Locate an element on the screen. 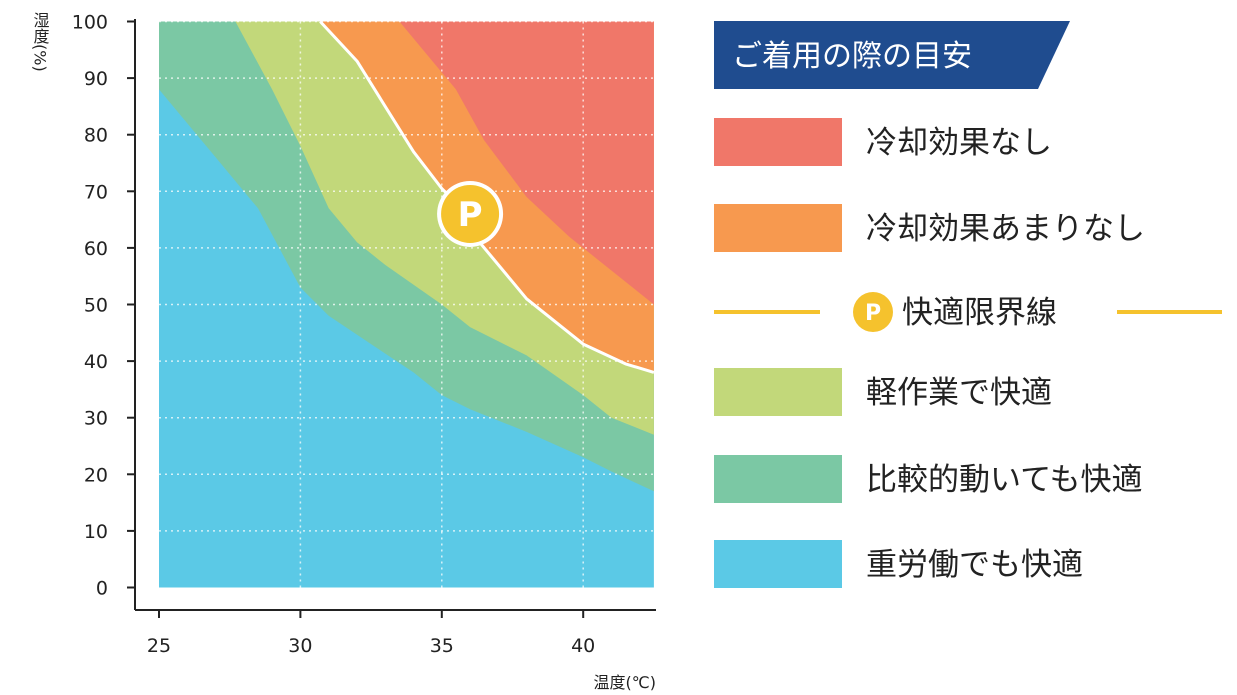 Image resolution: width=1237 pixels, height=695 pixels. zone-area is located at coordinates (526, 163).